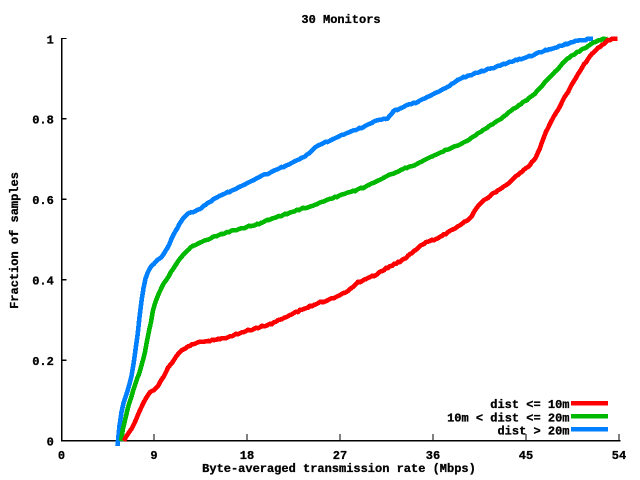 The width and height of the screenshot is (640, 480). What do you see at coordinates (247, 456) in the screenshot?
I see `svg-text: 18` at bounding box center [247, 456].